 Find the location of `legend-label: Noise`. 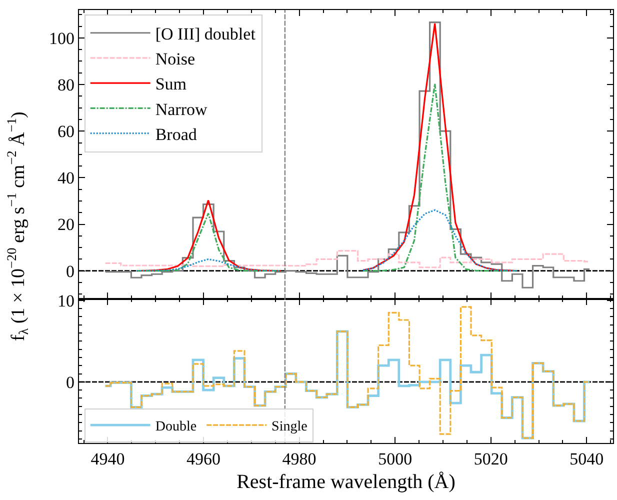

legend-label: Noise is located at coordinates (175, 59).